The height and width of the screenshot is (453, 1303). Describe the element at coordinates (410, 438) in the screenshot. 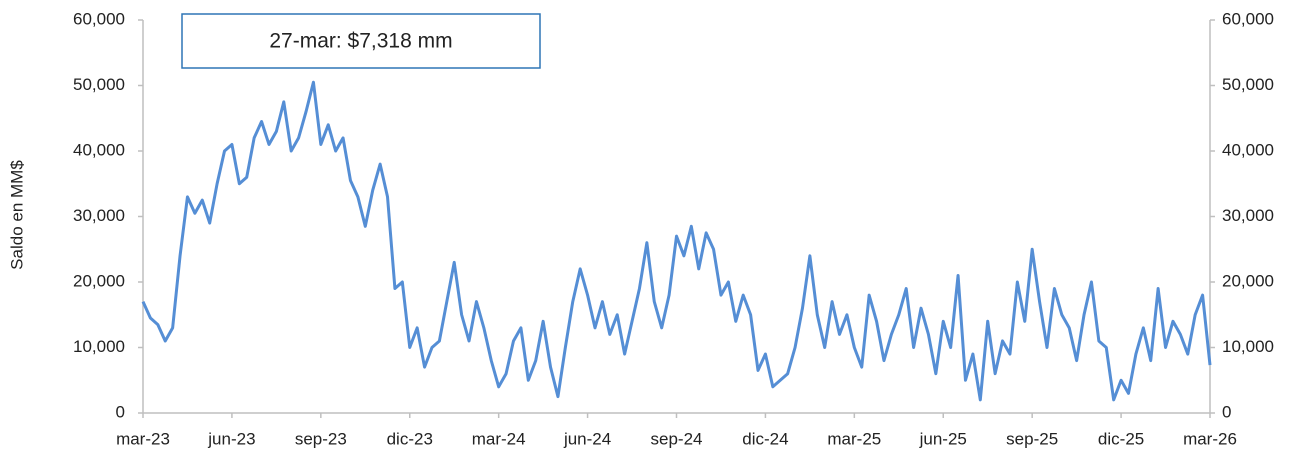

I see `x-tick-label: dic-23` at that location.